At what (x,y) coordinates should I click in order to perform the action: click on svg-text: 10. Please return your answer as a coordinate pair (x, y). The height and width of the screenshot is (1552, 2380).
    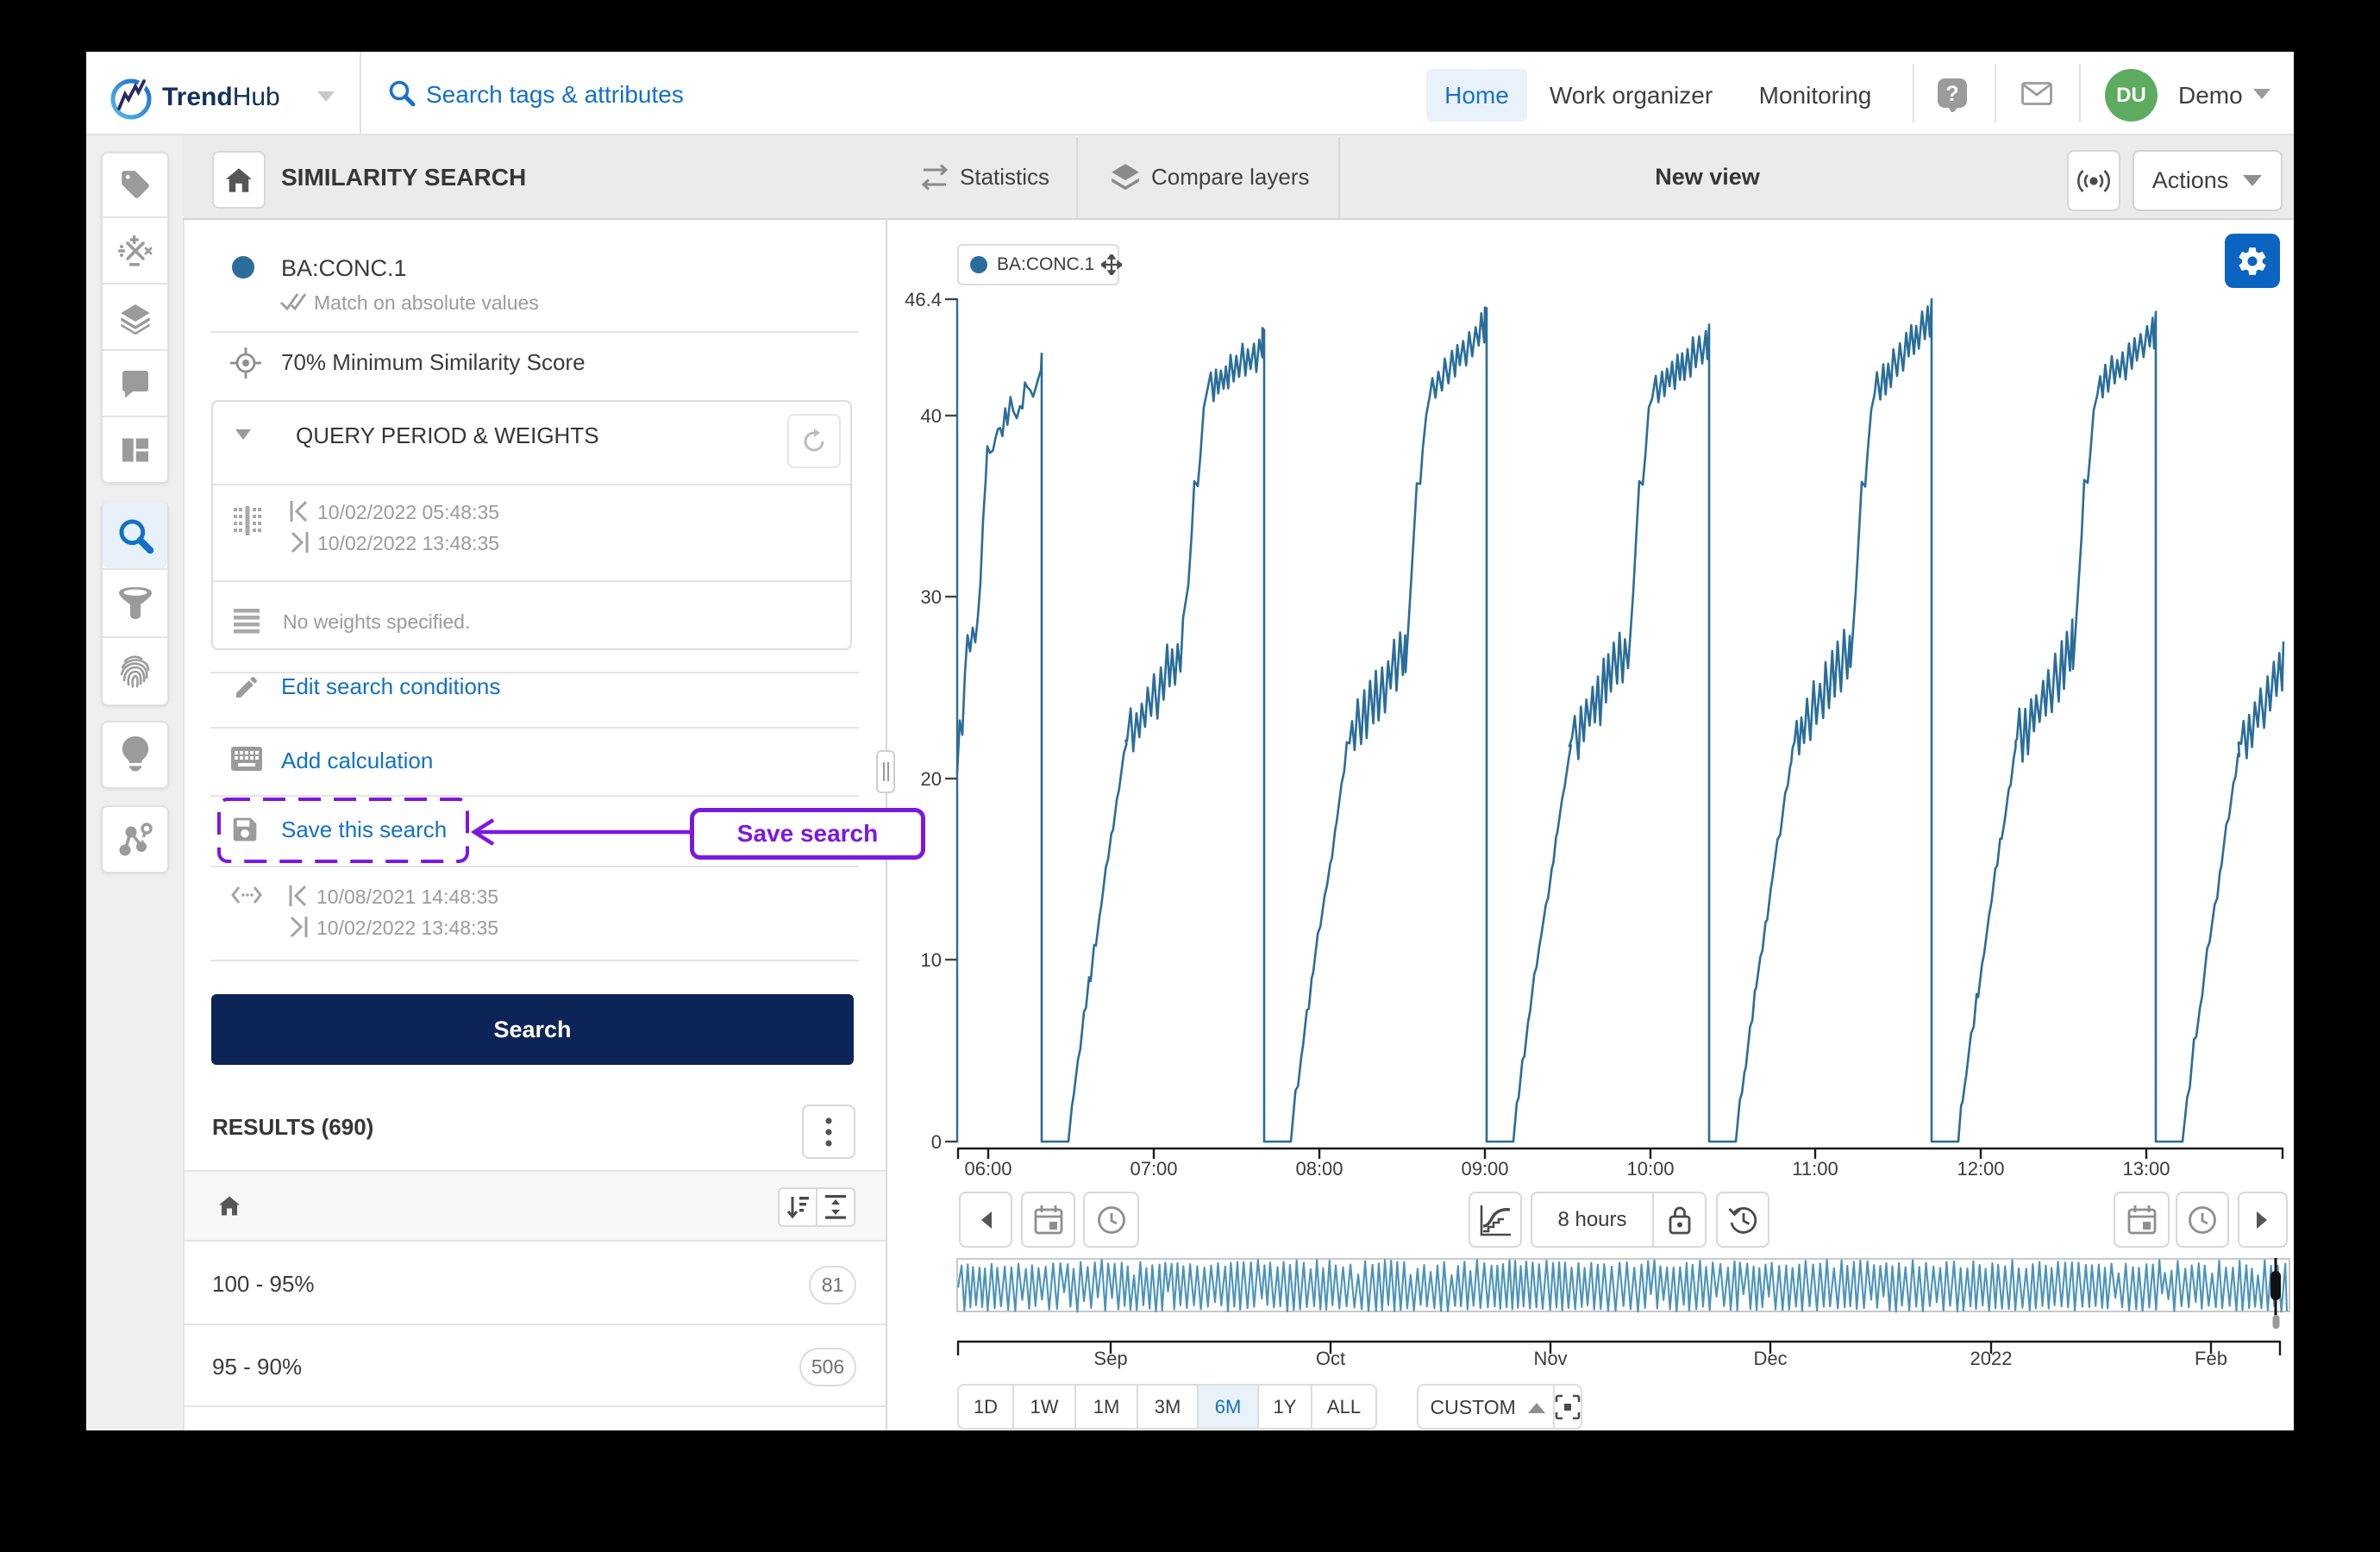
    Looking at the image, I should click on (931, 960).